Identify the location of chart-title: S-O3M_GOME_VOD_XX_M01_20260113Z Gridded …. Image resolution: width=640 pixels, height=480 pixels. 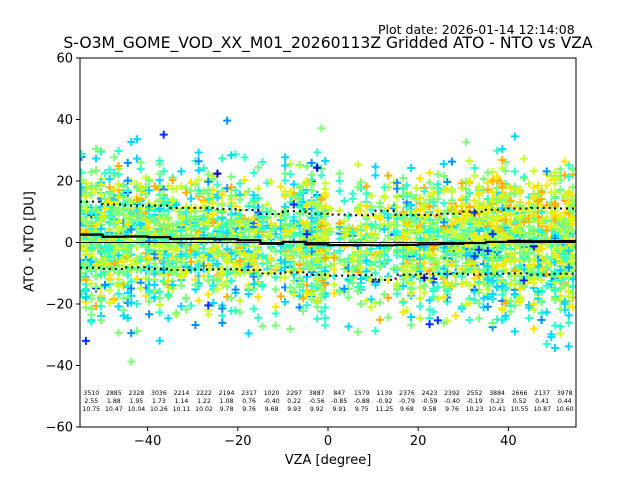
(328, 43).